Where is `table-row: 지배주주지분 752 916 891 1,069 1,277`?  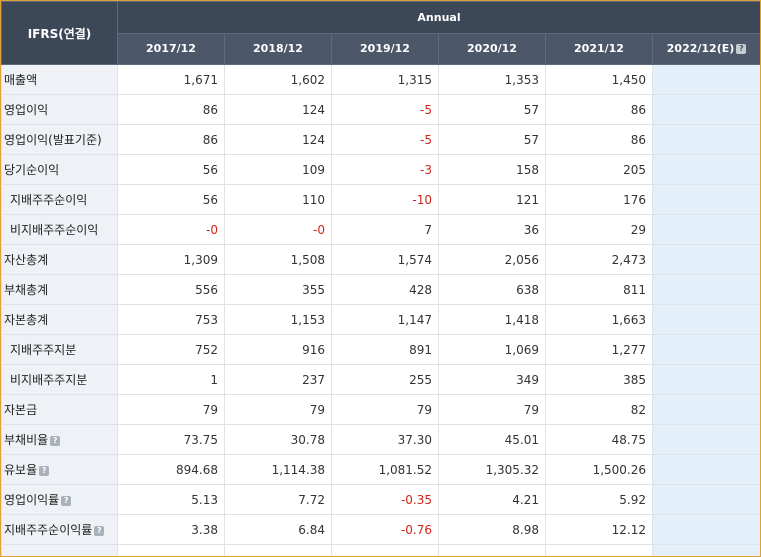
table-row: 지배주주지분 752 916 891 1,069 1,277 is located at coordinates (380, 349).